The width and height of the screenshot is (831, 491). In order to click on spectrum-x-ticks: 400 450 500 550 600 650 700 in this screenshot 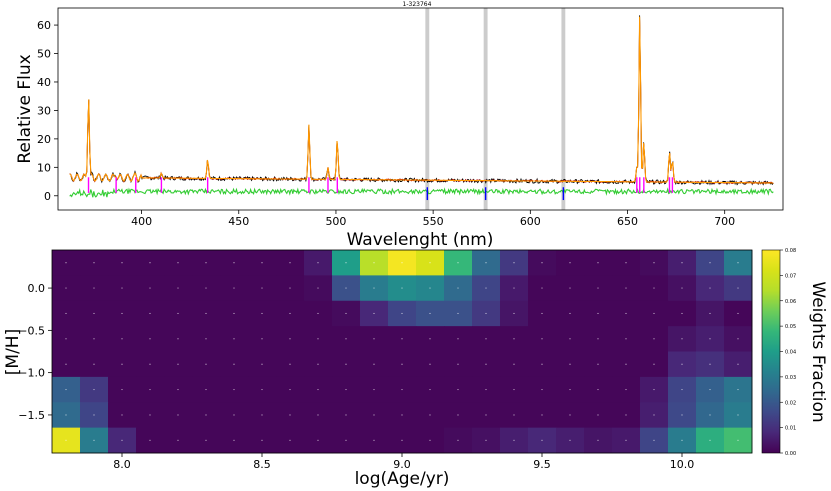, I will do `click(433, 219)`.